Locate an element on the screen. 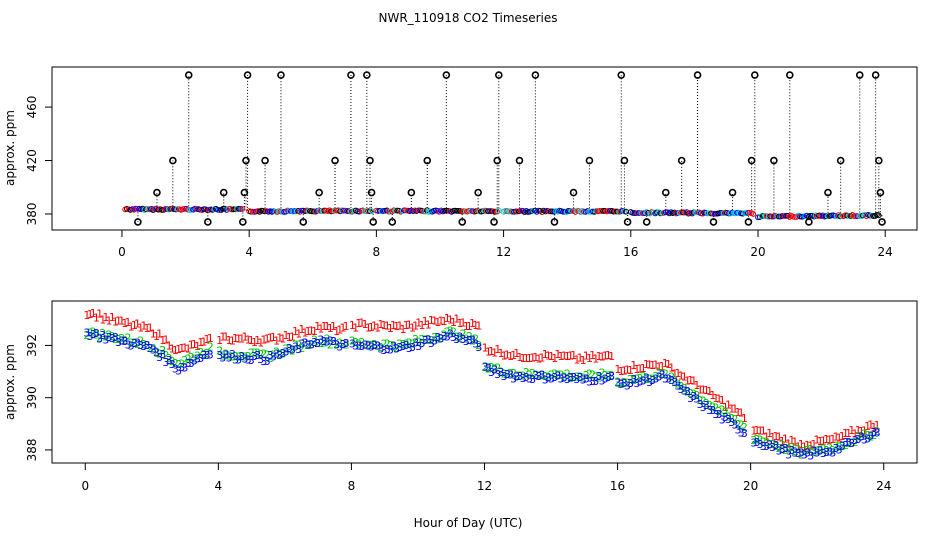 This screenshot has height=540, width=936. bottom-x-axis: 0 4 8 12 16 20 24 is located at coordinates (486, 477).